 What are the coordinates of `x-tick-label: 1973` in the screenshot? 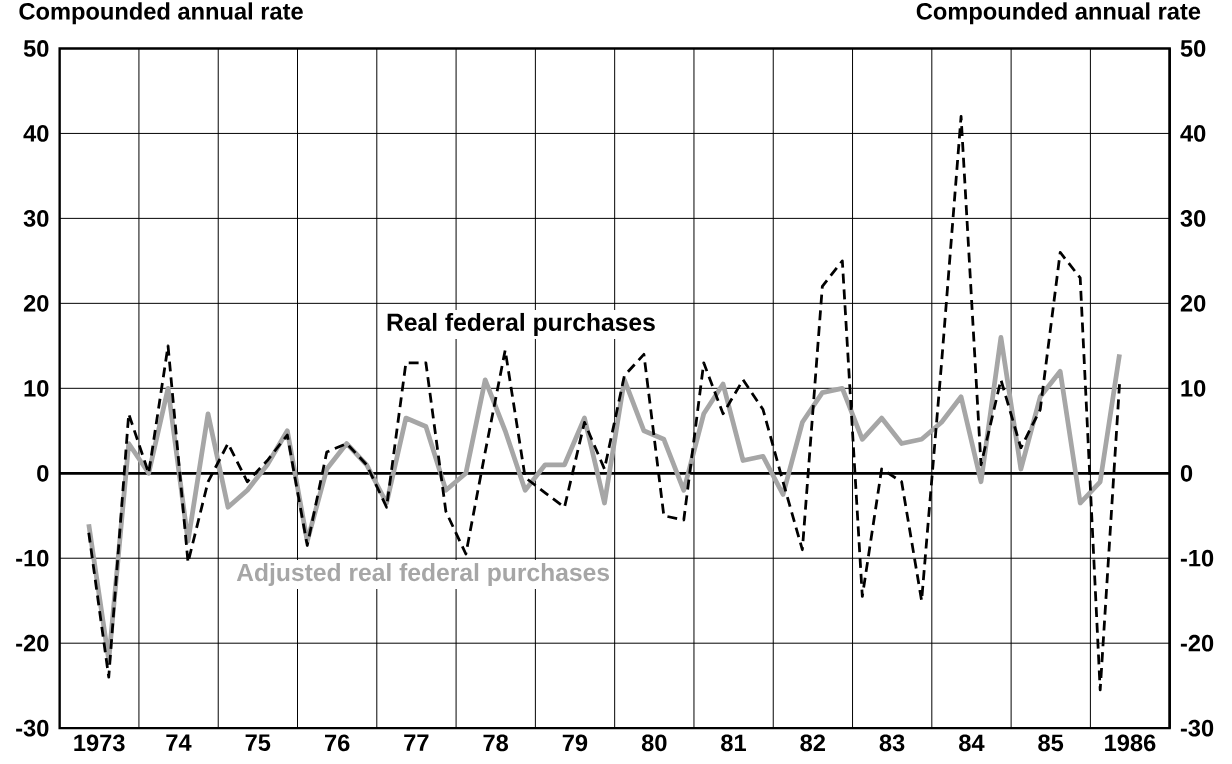 It's located at (99, 743).